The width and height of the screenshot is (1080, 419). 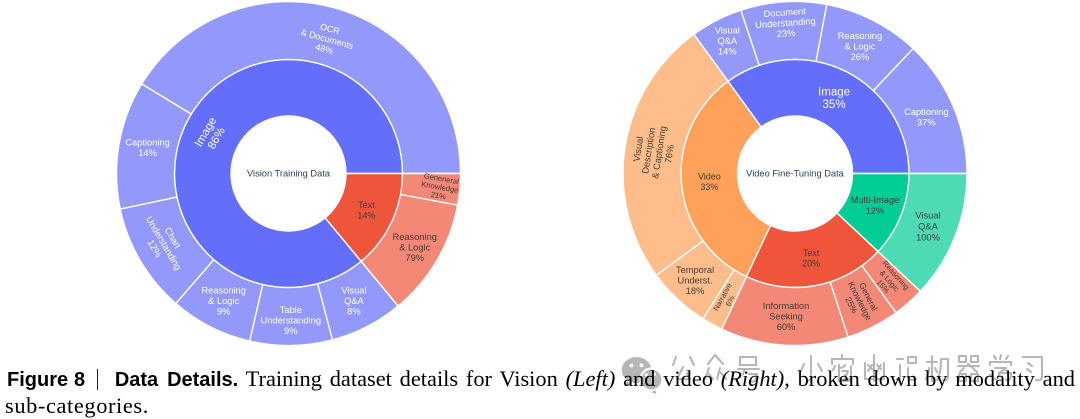 I want to click on svg-text: DocumentUnderstanding23%, so click(x=785, y=23).